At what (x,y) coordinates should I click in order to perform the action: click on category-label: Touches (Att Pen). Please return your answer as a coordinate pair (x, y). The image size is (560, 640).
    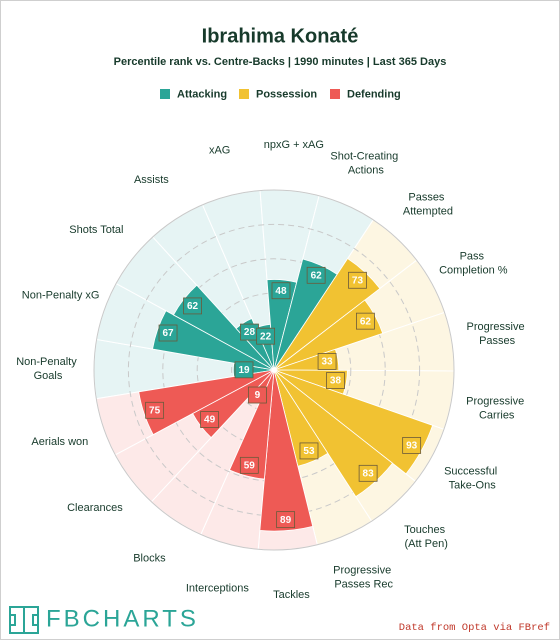
    Looking at the image, I should click on (426, 537).